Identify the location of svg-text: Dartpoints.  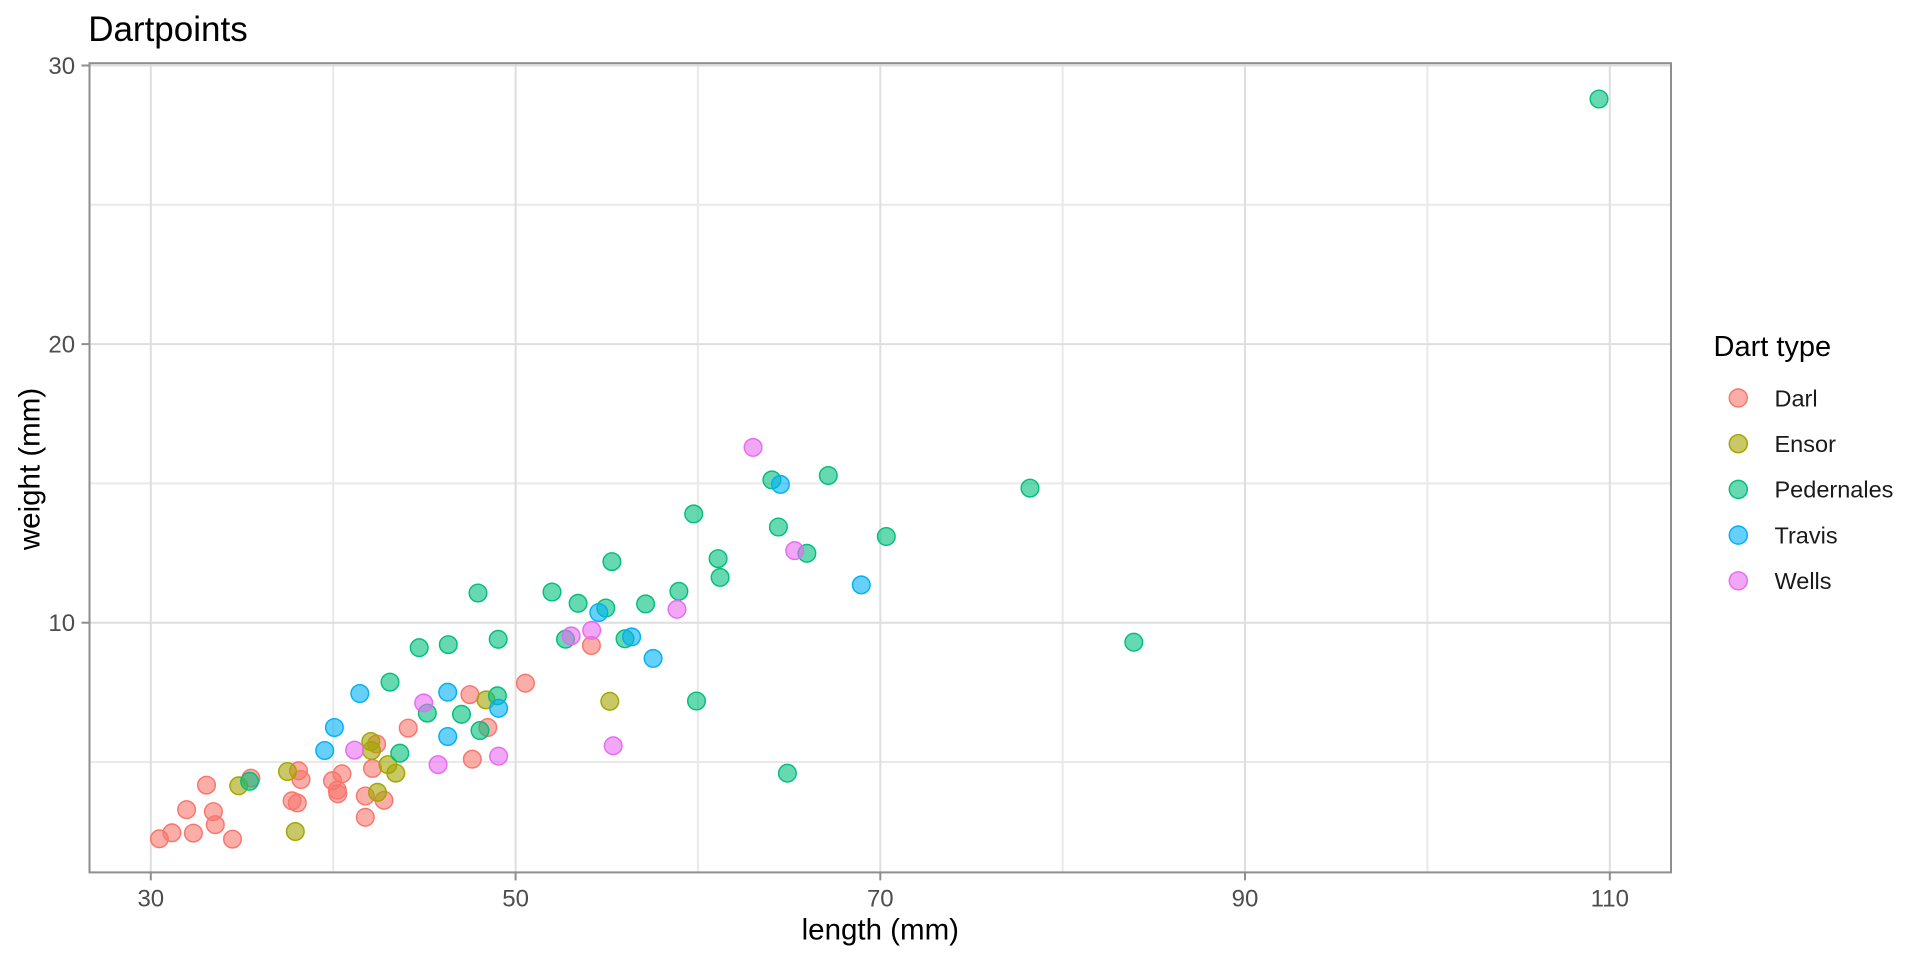
(168, 29).